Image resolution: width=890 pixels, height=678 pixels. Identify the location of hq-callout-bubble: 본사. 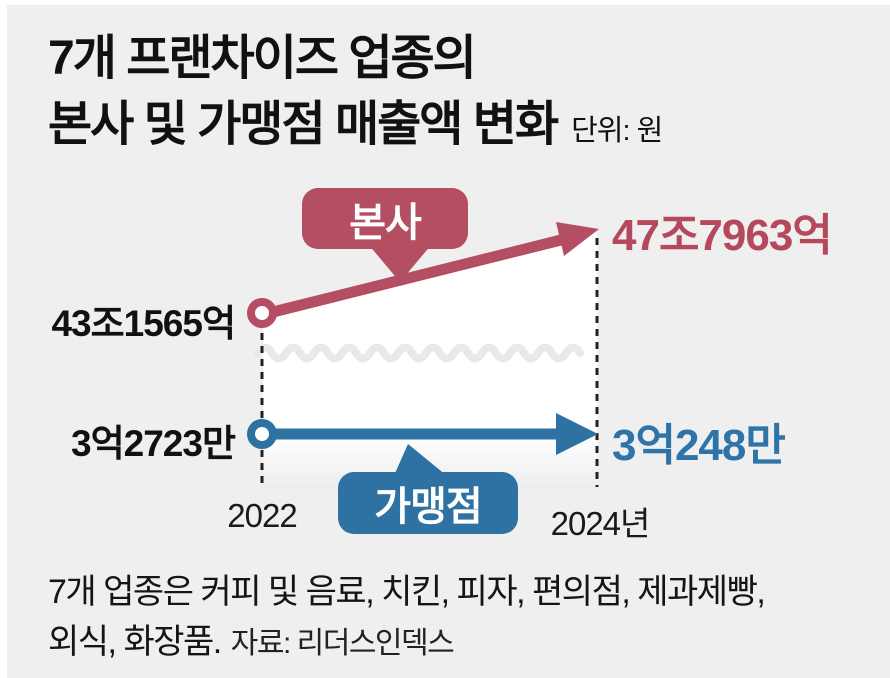
(385, 218).